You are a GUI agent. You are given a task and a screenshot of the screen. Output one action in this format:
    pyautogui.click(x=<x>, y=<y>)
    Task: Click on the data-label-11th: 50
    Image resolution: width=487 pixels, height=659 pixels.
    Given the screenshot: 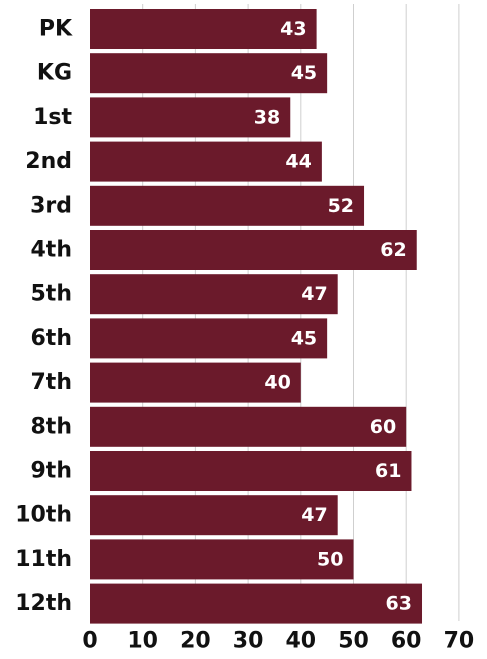 What is the action you would take?
    pyautogui.click(x=330, y=559)
    